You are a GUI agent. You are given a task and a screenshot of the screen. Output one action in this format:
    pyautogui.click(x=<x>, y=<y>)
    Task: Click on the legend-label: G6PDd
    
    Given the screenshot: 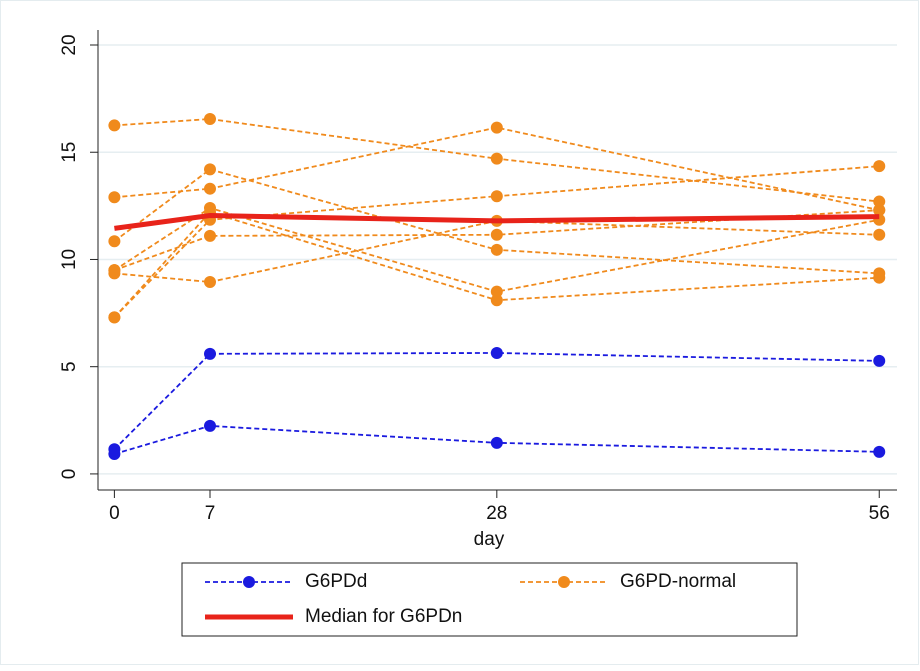 What is the action you would take?
    pyautogui.click(x=336, y=581)
    